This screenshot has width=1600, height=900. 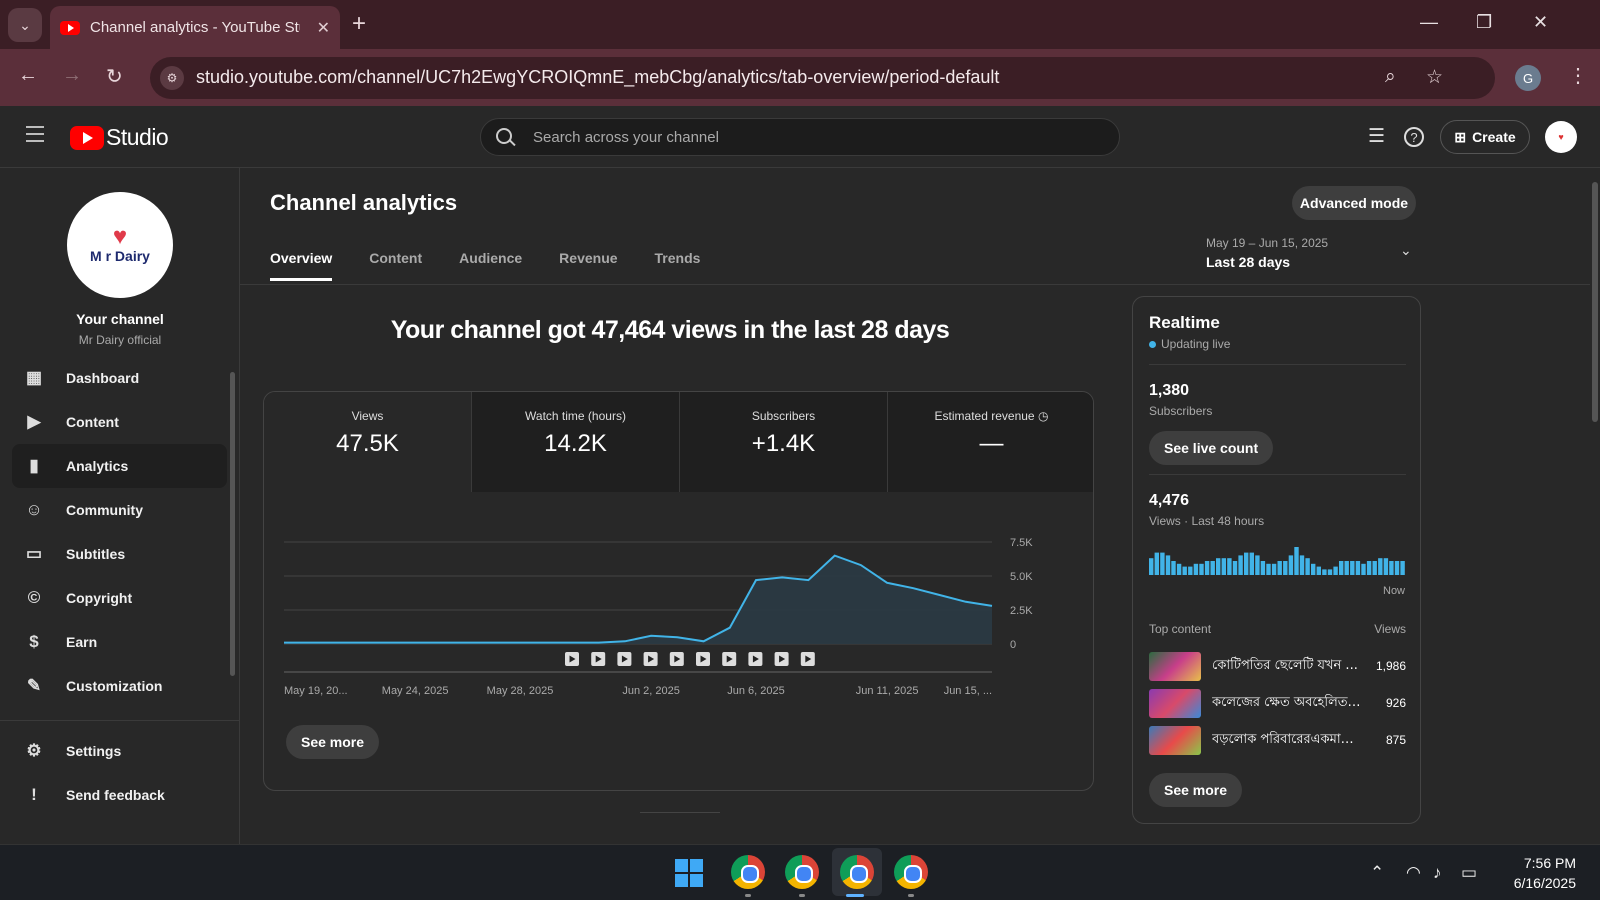 I want to click on sidebar-item-customization: ✎ Customization, so click(x=119, y=686).